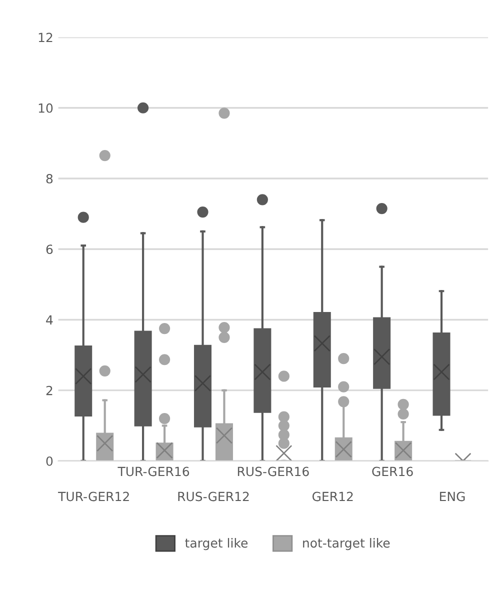 The image size is (494, 601). Describe the element at coordinates (49, 249) in the screenshot. I see `y-tick-label: 6` at that location.